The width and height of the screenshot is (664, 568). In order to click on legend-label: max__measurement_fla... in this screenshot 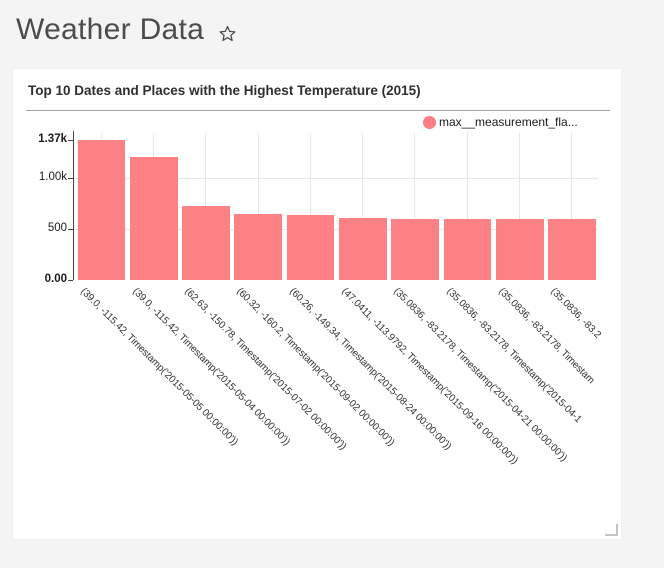, I will do `click(508, 122)`.